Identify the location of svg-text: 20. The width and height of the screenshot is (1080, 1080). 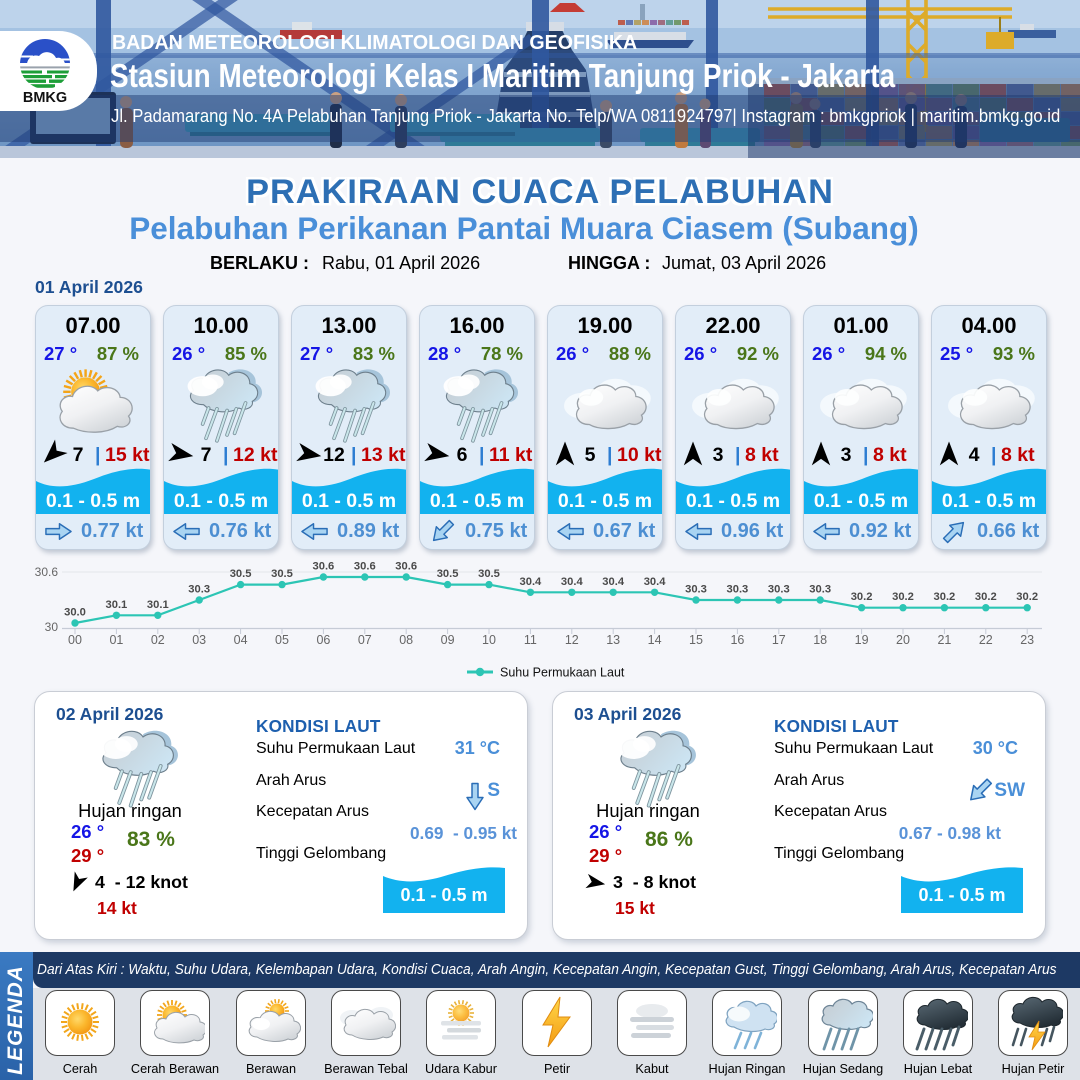
(903, 640).